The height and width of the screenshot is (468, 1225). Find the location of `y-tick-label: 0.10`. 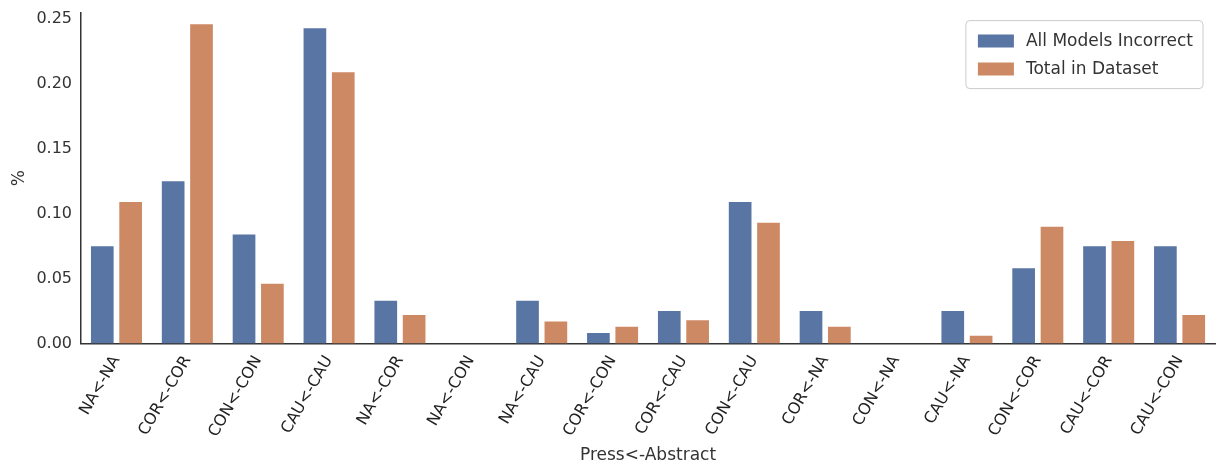

y-tick-label: 0.10 is located at coordinates (54, 212).